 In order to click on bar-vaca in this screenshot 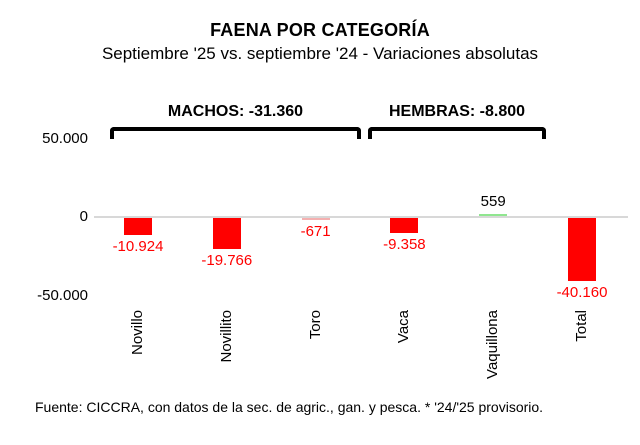, I will do `click(404, 225)`.